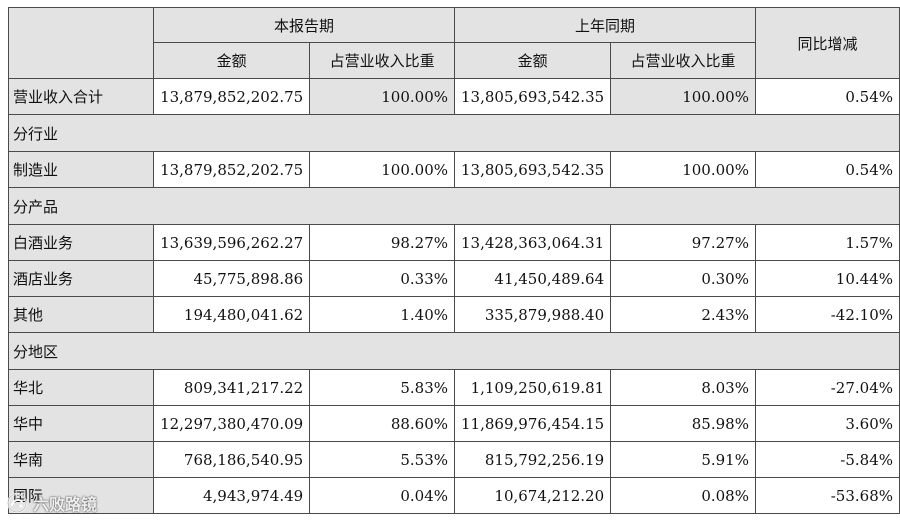 The image size is (900, 521). I want to click on section-title: 分行业, so click(454, 133).